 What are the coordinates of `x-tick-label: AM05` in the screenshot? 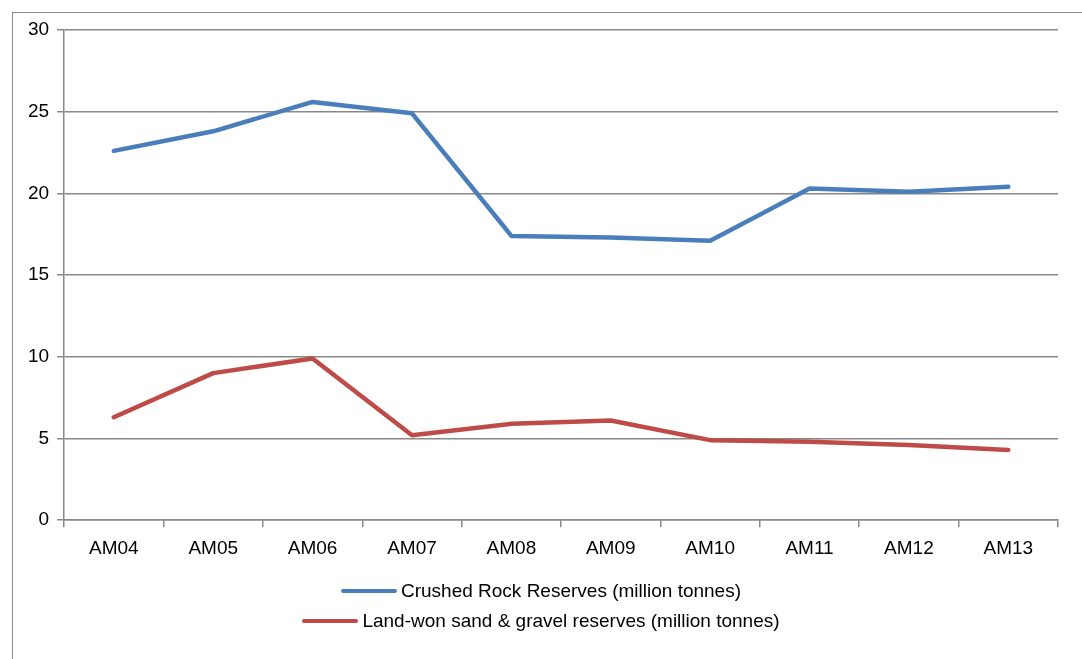 It's located at (213, 547).